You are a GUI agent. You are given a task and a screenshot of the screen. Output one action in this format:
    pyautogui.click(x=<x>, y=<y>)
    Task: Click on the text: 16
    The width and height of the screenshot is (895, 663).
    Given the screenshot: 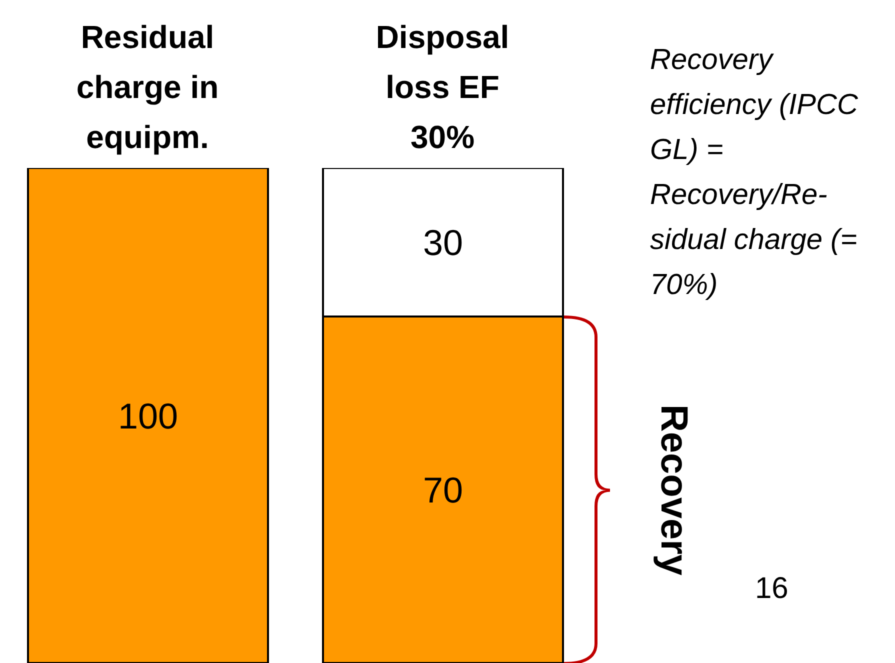 What is the action you would take?
    pyautogui.click(x=771, y=589)
    